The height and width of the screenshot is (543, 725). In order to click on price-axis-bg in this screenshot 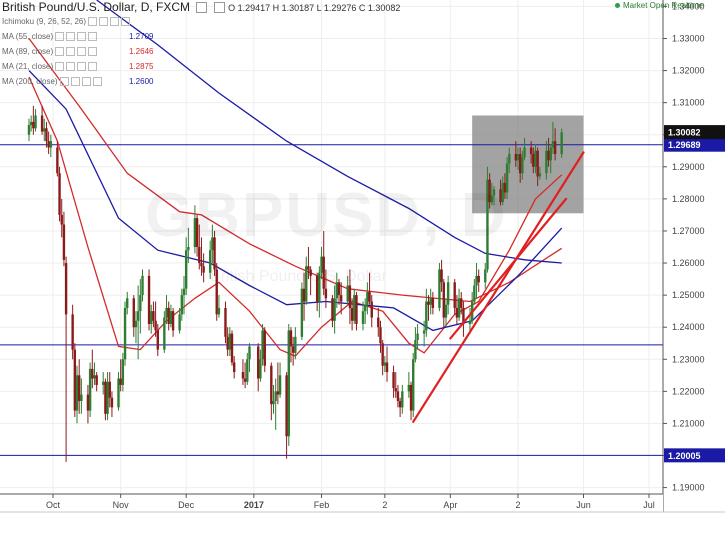, I will do `click(694, 256)`.